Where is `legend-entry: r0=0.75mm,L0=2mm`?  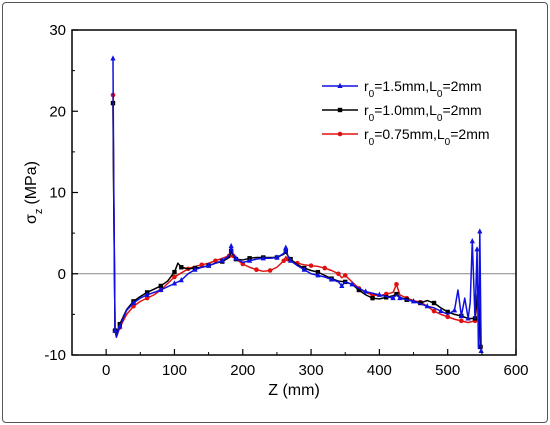
legend-entry: r0=0.75mm,L0=2mm is located at coordinates (406, 137).